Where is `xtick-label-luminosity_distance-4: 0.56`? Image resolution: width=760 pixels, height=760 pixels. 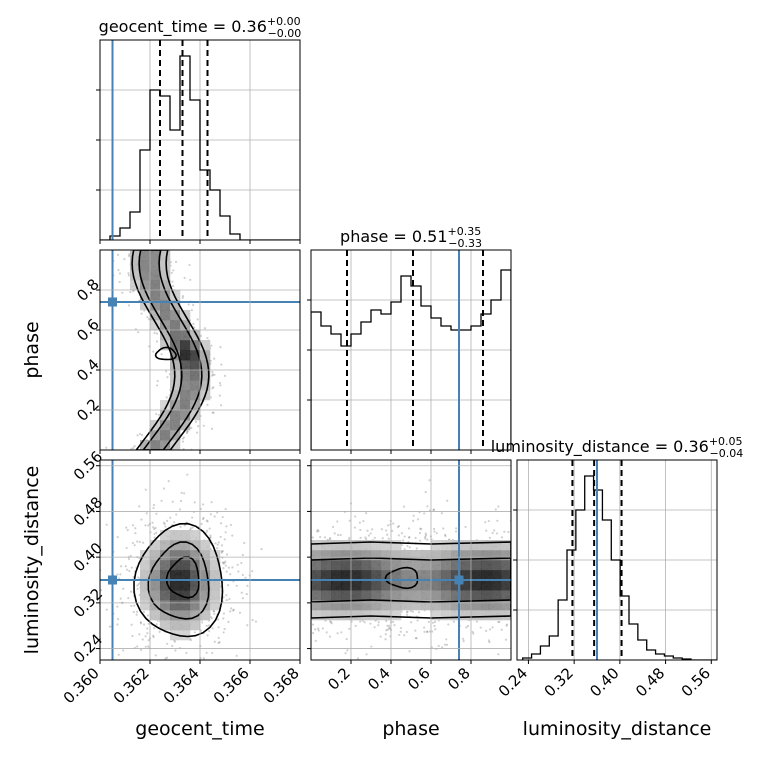 xtick-label-luminosity_distance-4: 0.56 is located at coordinates (696, 682).